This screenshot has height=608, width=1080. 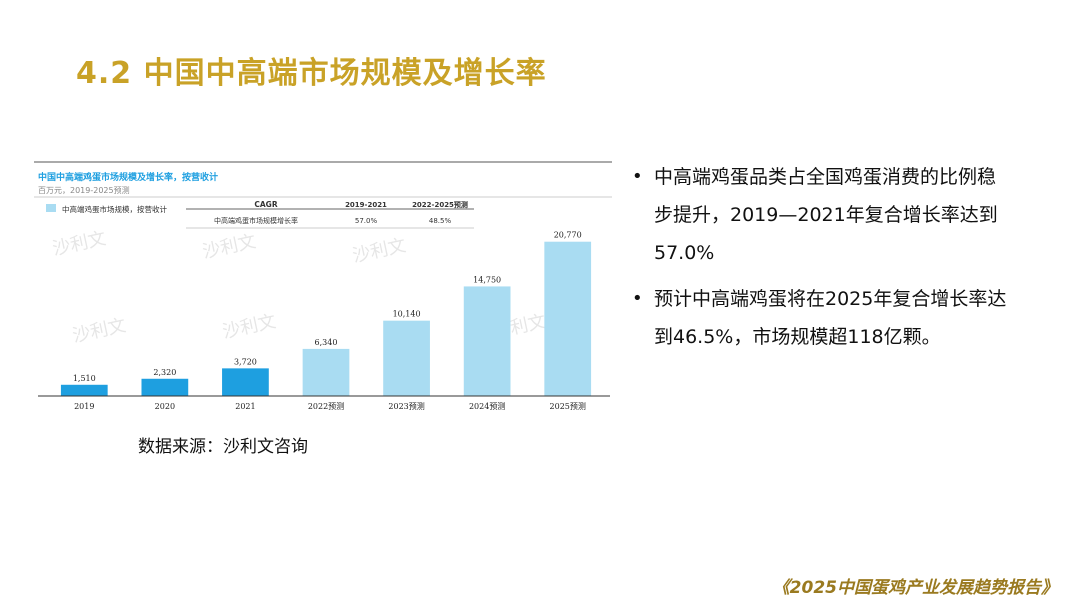 I want to click on x-tick-label: 2019, so click(x=84, y=406).